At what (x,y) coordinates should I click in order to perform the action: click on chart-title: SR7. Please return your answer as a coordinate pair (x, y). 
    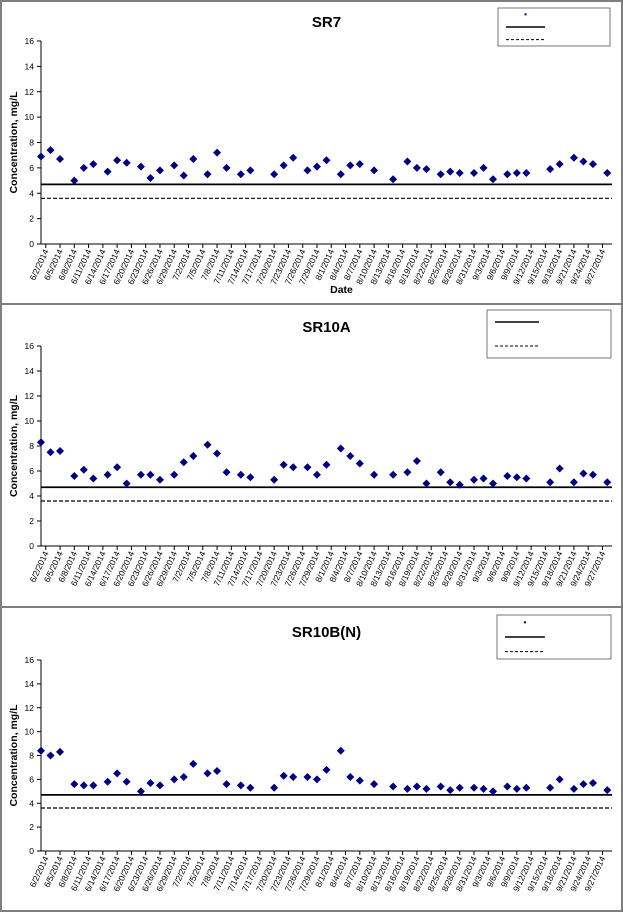
    Looking at the image, I should click on (326, 22).